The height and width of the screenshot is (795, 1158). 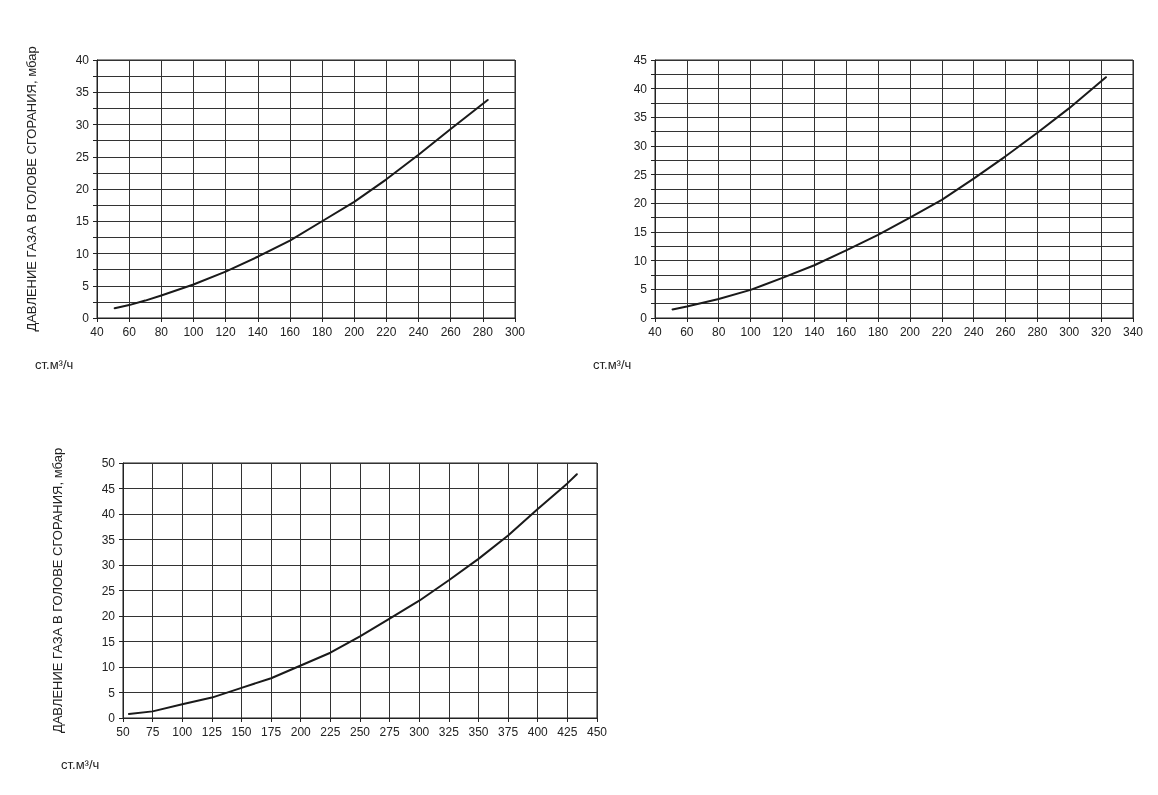 I want to click on x-tick-label: 320, so click(x=1101, y=332).